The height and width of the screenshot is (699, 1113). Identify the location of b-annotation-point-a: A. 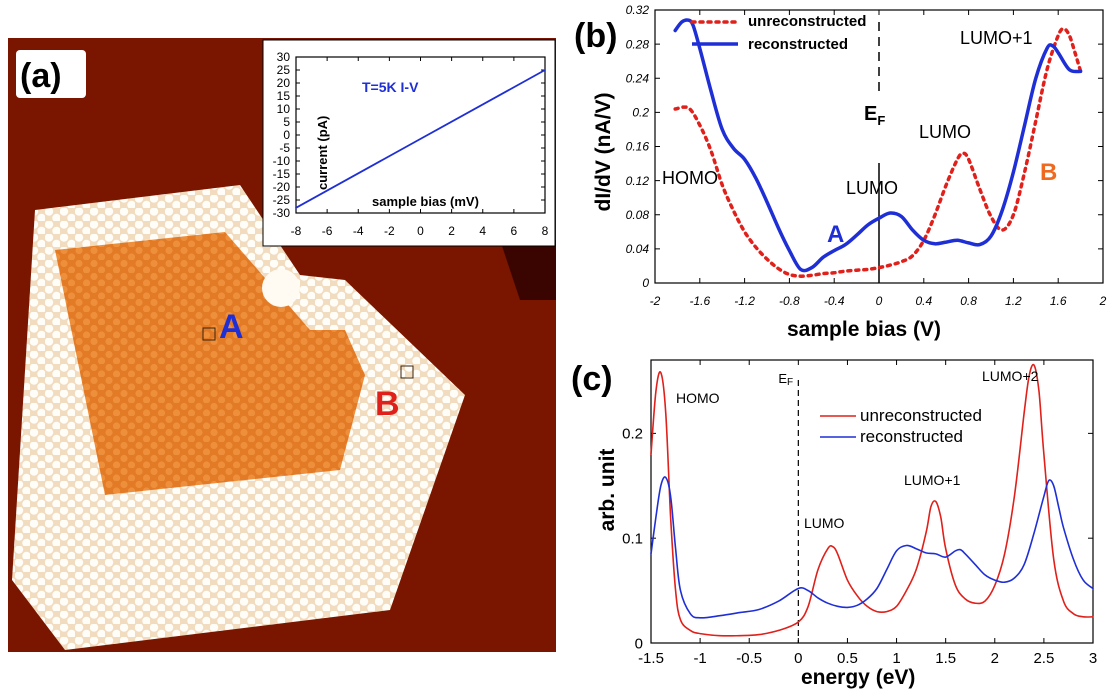
(835, 234).